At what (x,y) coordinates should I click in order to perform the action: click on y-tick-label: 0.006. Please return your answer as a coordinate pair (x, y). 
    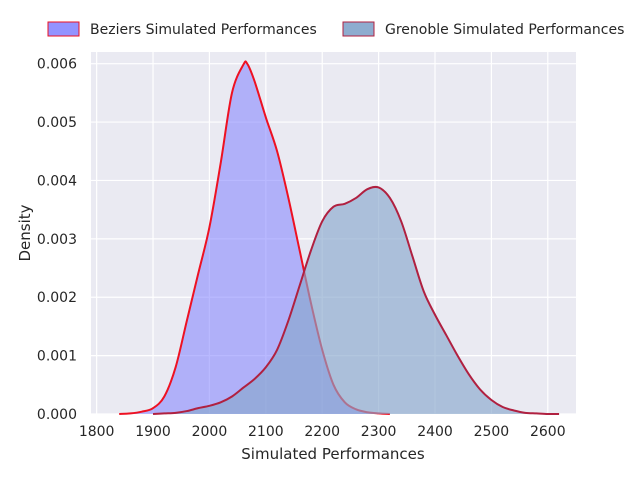
    Looking at the image, I should click on (57, 65).